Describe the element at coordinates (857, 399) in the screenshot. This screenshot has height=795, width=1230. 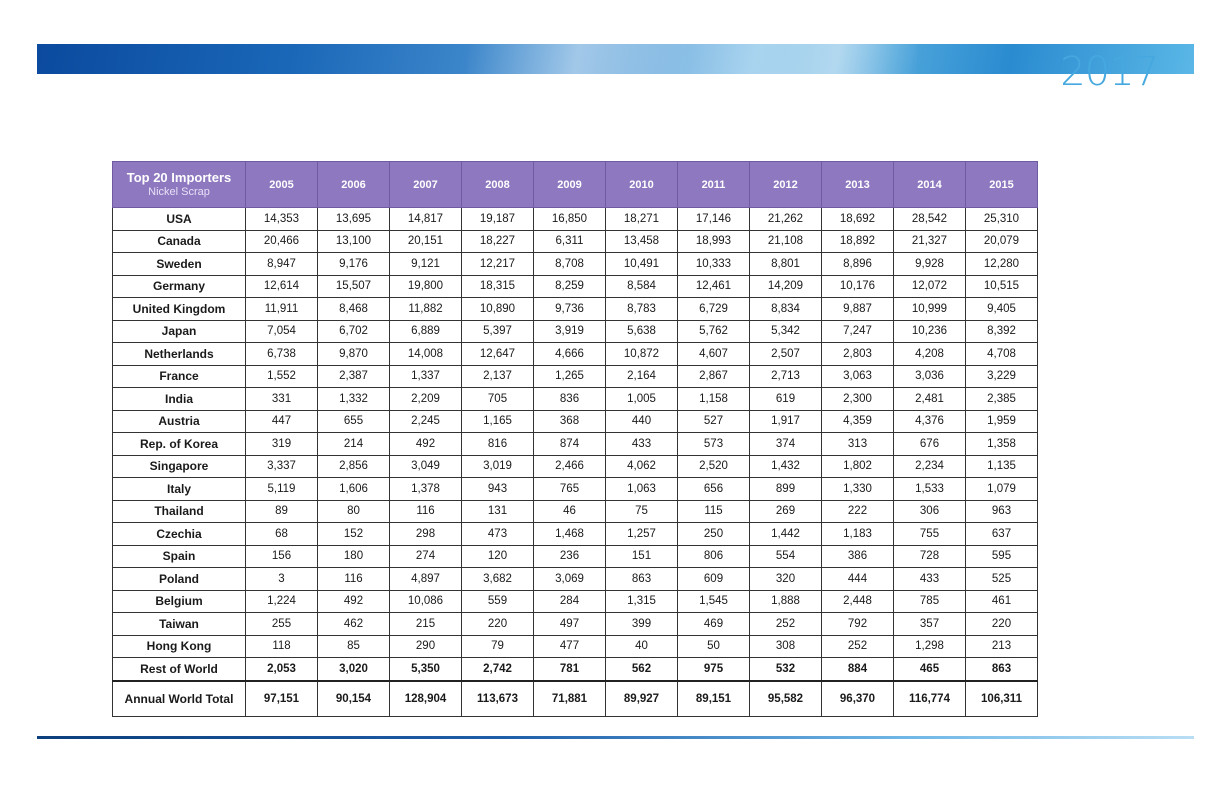
I see `value-cell: 2,300` at that location.